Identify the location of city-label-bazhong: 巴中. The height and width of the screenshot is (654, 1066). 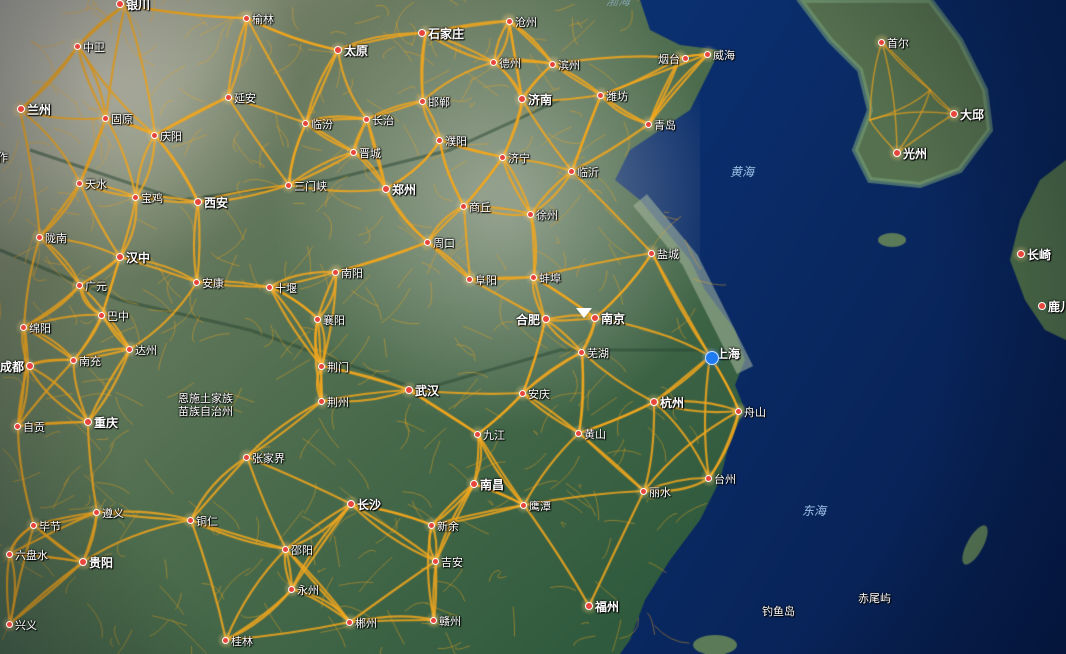
(113, 316).